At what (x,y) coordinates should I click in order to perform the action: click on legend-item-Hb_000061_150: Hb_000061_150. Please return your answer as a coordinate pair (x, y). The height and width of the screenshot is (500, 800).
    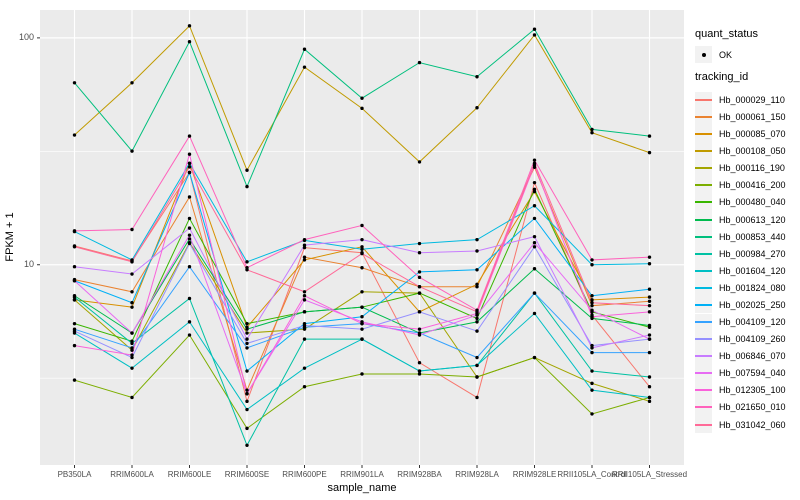
    Looking at the image, I should click on (740, 117).